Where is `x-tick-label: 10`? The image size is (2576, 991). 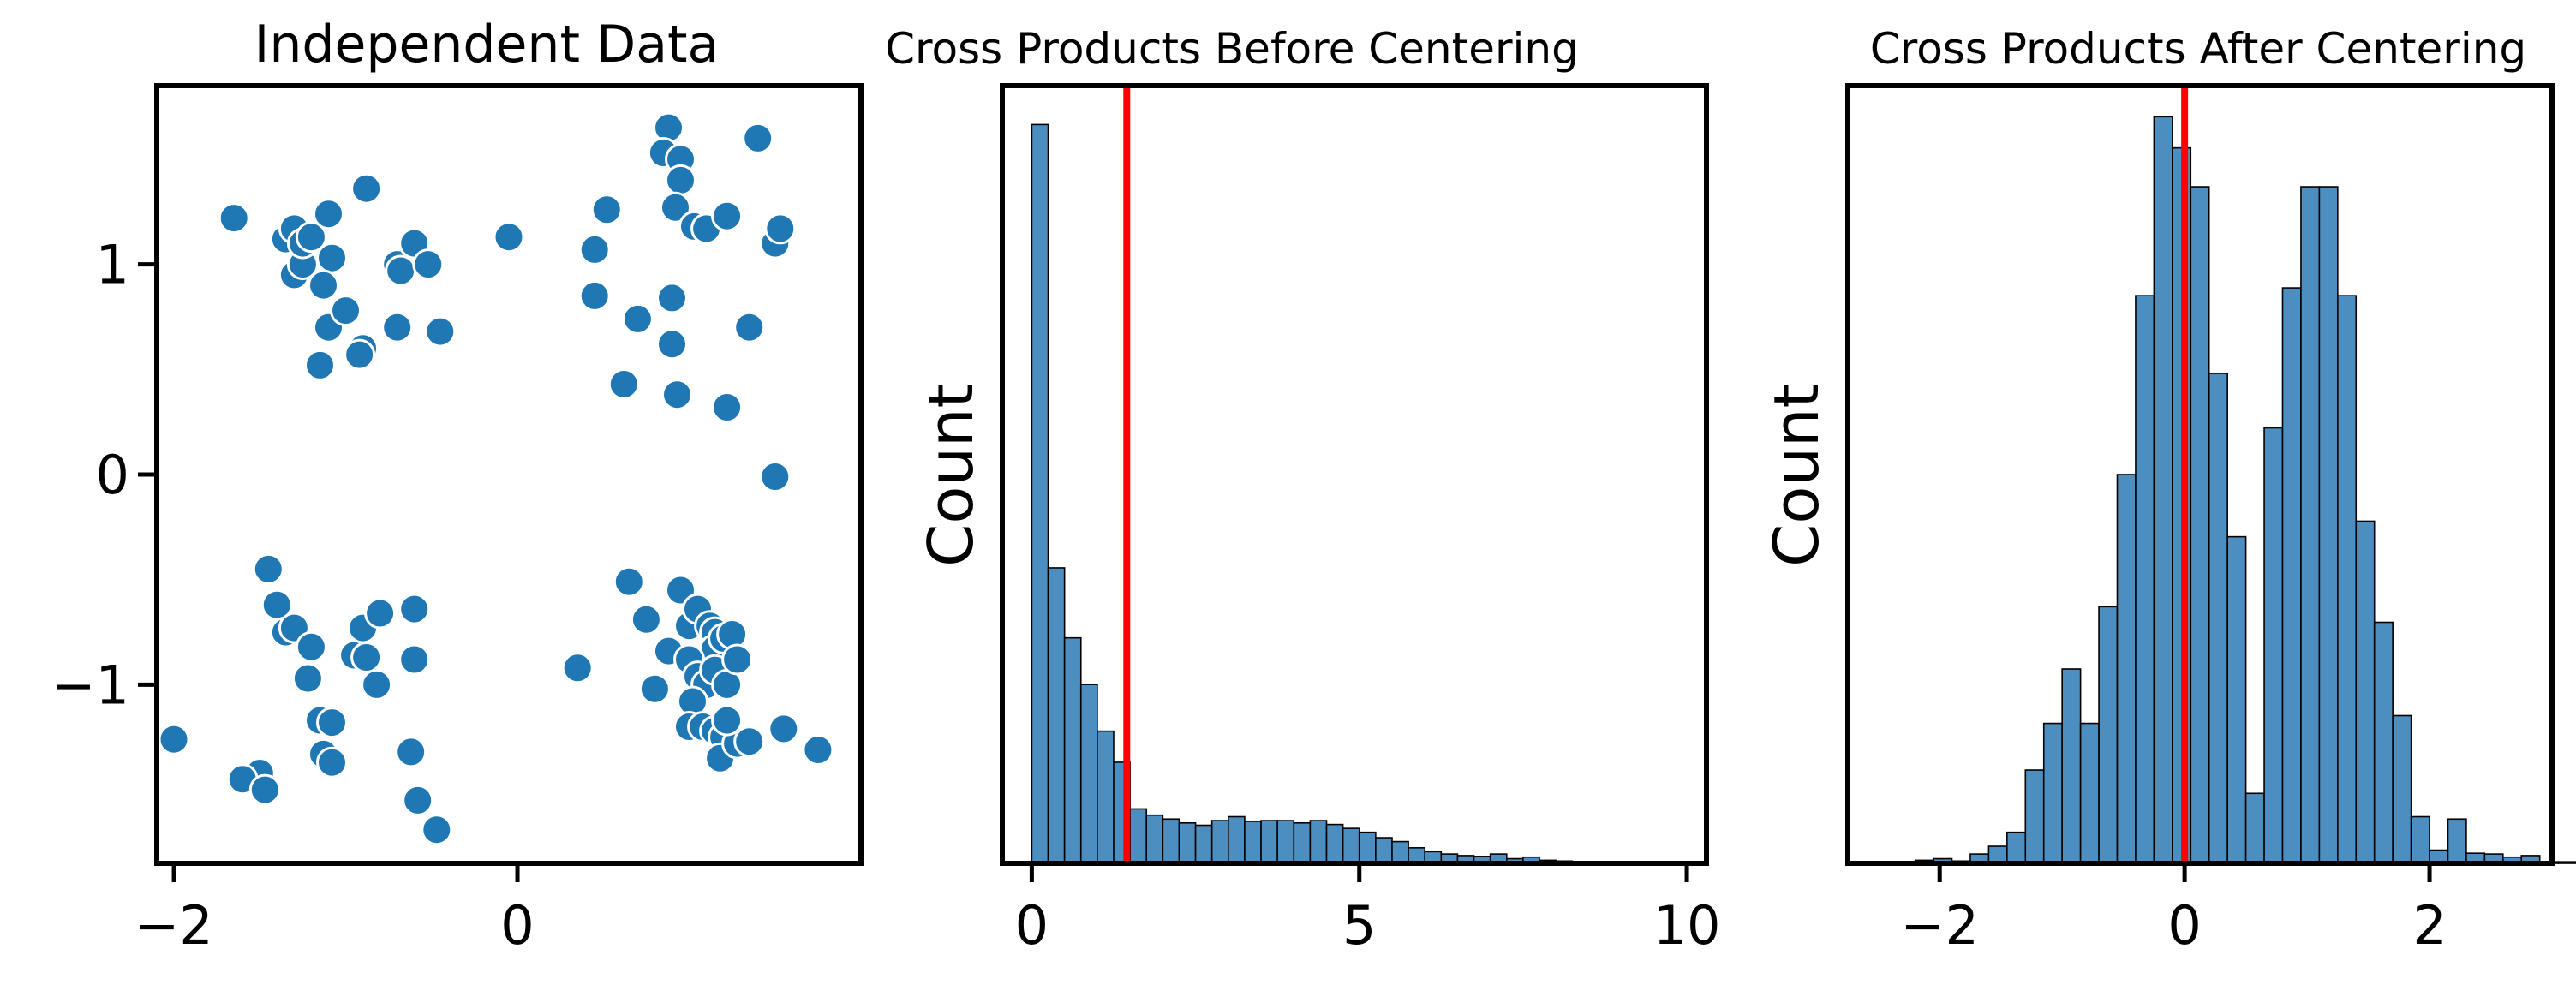
x-tick-label: 10 is located at coordinates (1687, 925).